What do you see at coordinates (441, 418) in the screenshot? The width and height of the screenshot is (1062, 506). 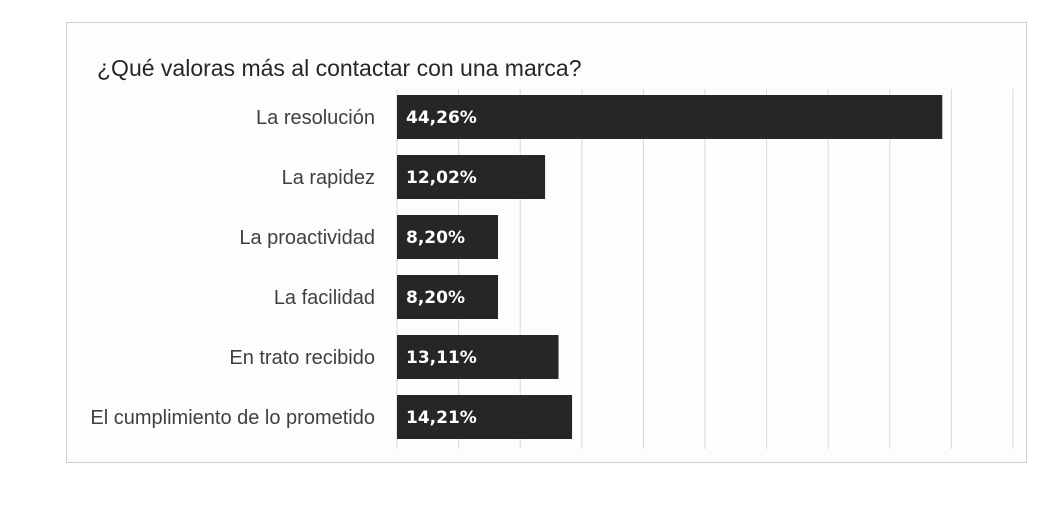 I see `data-label: 14,21%` at bounding box center [441, 418].